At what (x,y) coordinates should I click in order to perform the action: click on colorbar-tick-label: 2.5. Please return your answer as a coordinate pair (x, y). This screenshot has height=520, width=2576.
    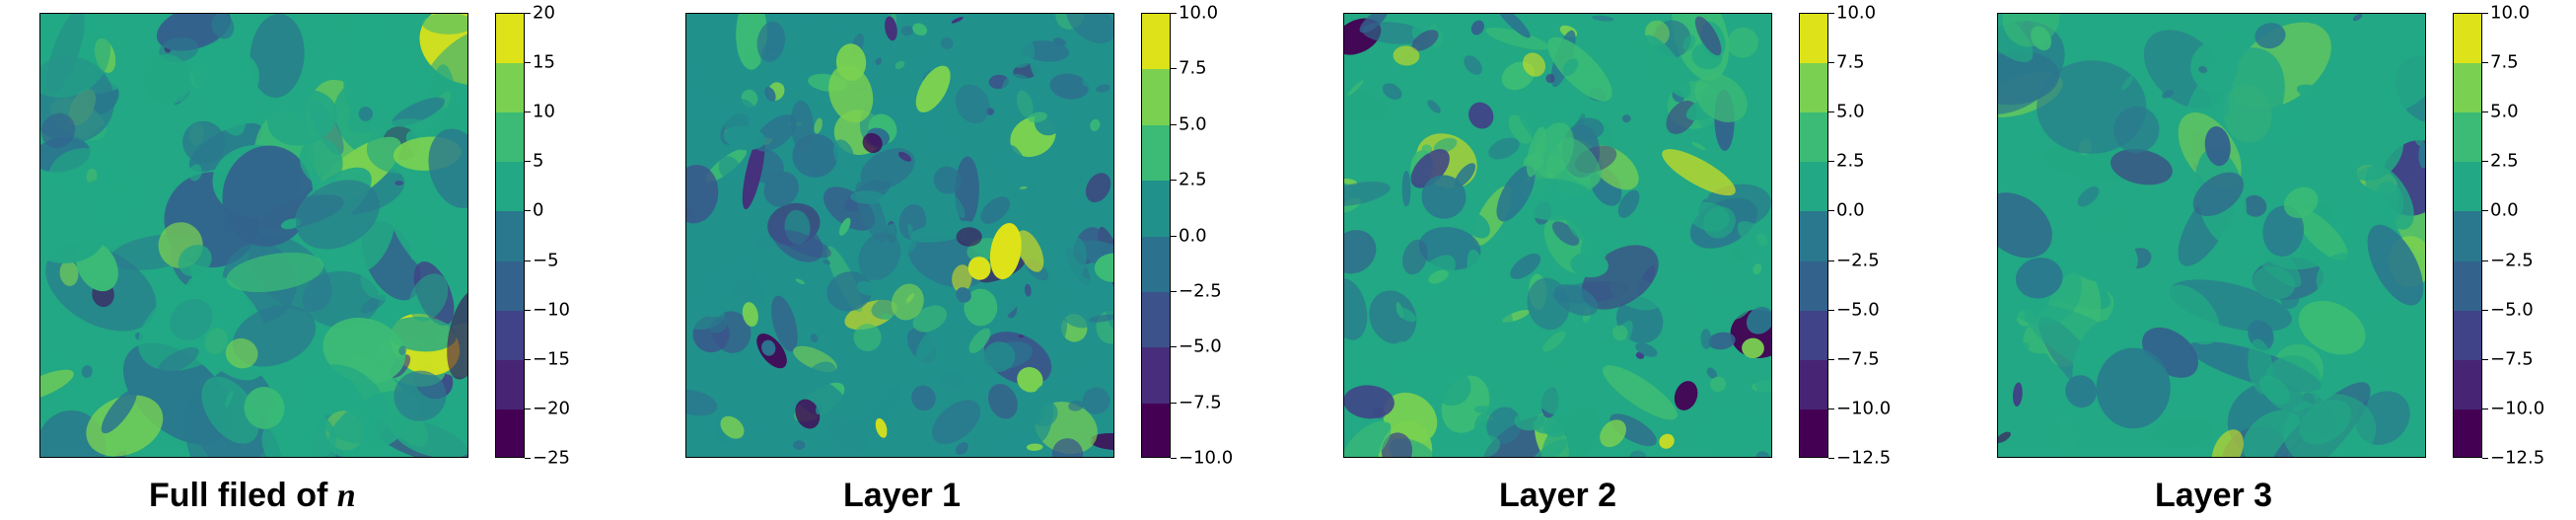
    Looking at the image, I should click on (1193, 179).